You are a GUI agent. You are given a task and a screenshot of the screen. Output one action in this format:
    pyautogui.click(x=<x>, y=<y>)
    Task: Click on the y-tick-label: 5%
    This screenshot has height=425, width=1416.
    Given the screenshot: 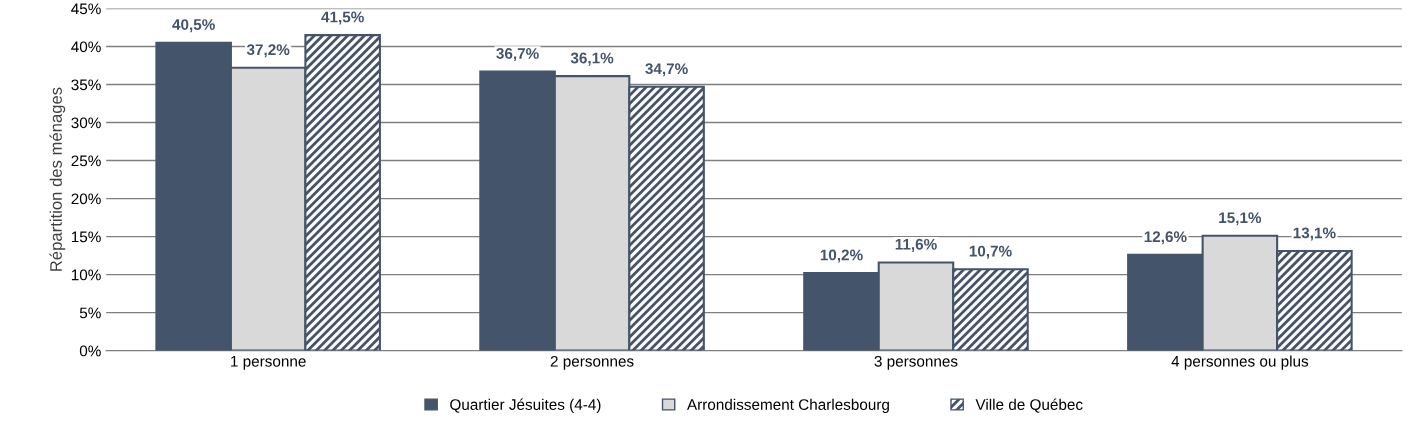 What is the action you would take?
    pyautogui.click(x=90, y=313)
    